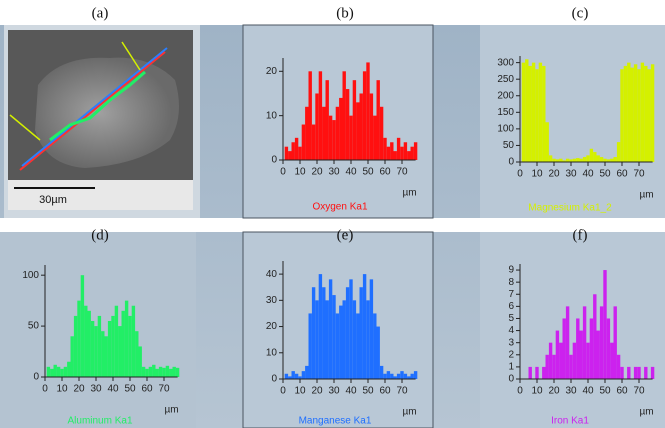 Image resolution: width=665 pixels, height=428 pixels. I want to click on series-name: Iron Ka1, so click(570, 421).